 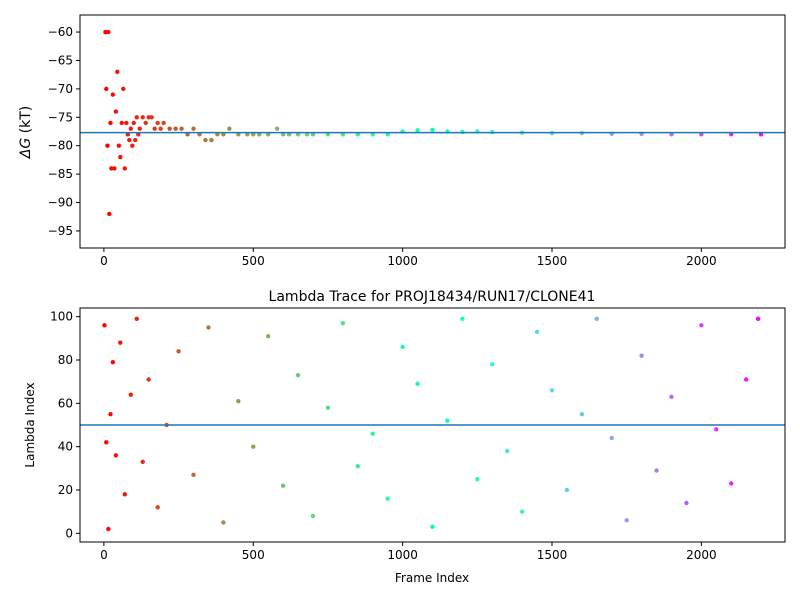 I want to click on delta-g-x-tick-label: 500, so click(x=253, y=261).